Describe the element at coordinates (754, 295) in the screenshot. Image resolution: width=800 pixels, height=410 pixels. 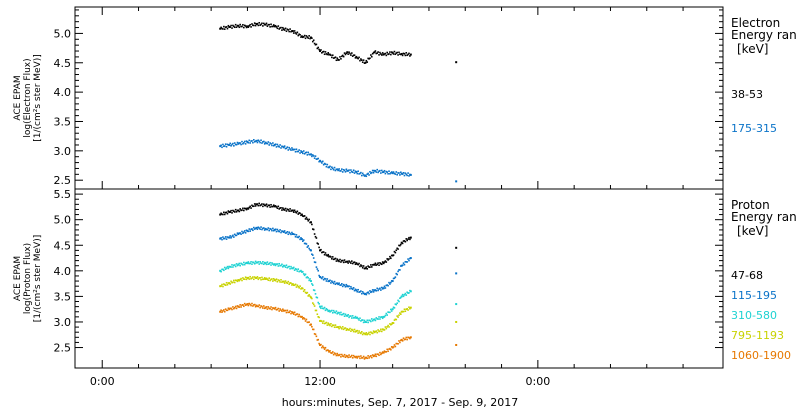
I see `legend-entry: 115-195` at that location.